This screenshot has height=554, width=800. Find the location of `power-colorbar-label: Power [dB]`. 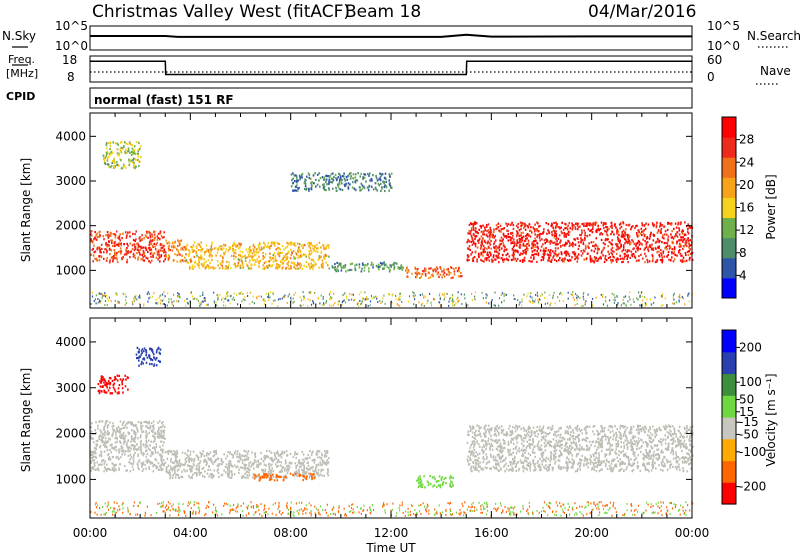

power-colorbar-label: Power [dB] is located at coordinates (771, 206).